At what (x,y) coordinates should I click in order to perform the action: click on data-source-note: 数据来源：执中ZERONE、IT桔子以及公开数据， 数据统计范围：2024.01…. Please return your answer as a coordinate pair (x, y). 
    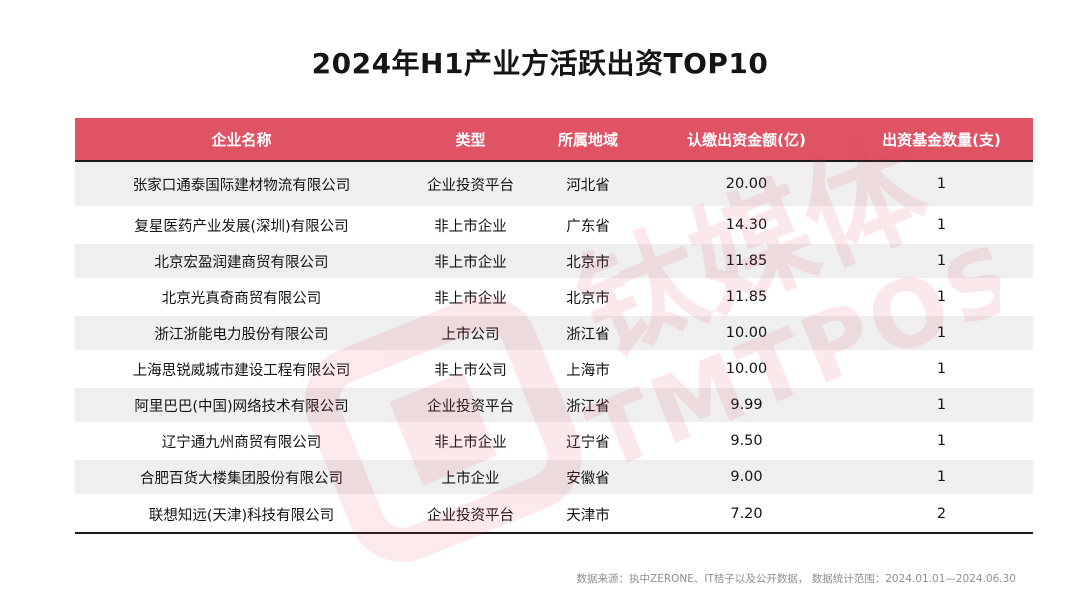
    Looking at the image, I should click on (796, 579).